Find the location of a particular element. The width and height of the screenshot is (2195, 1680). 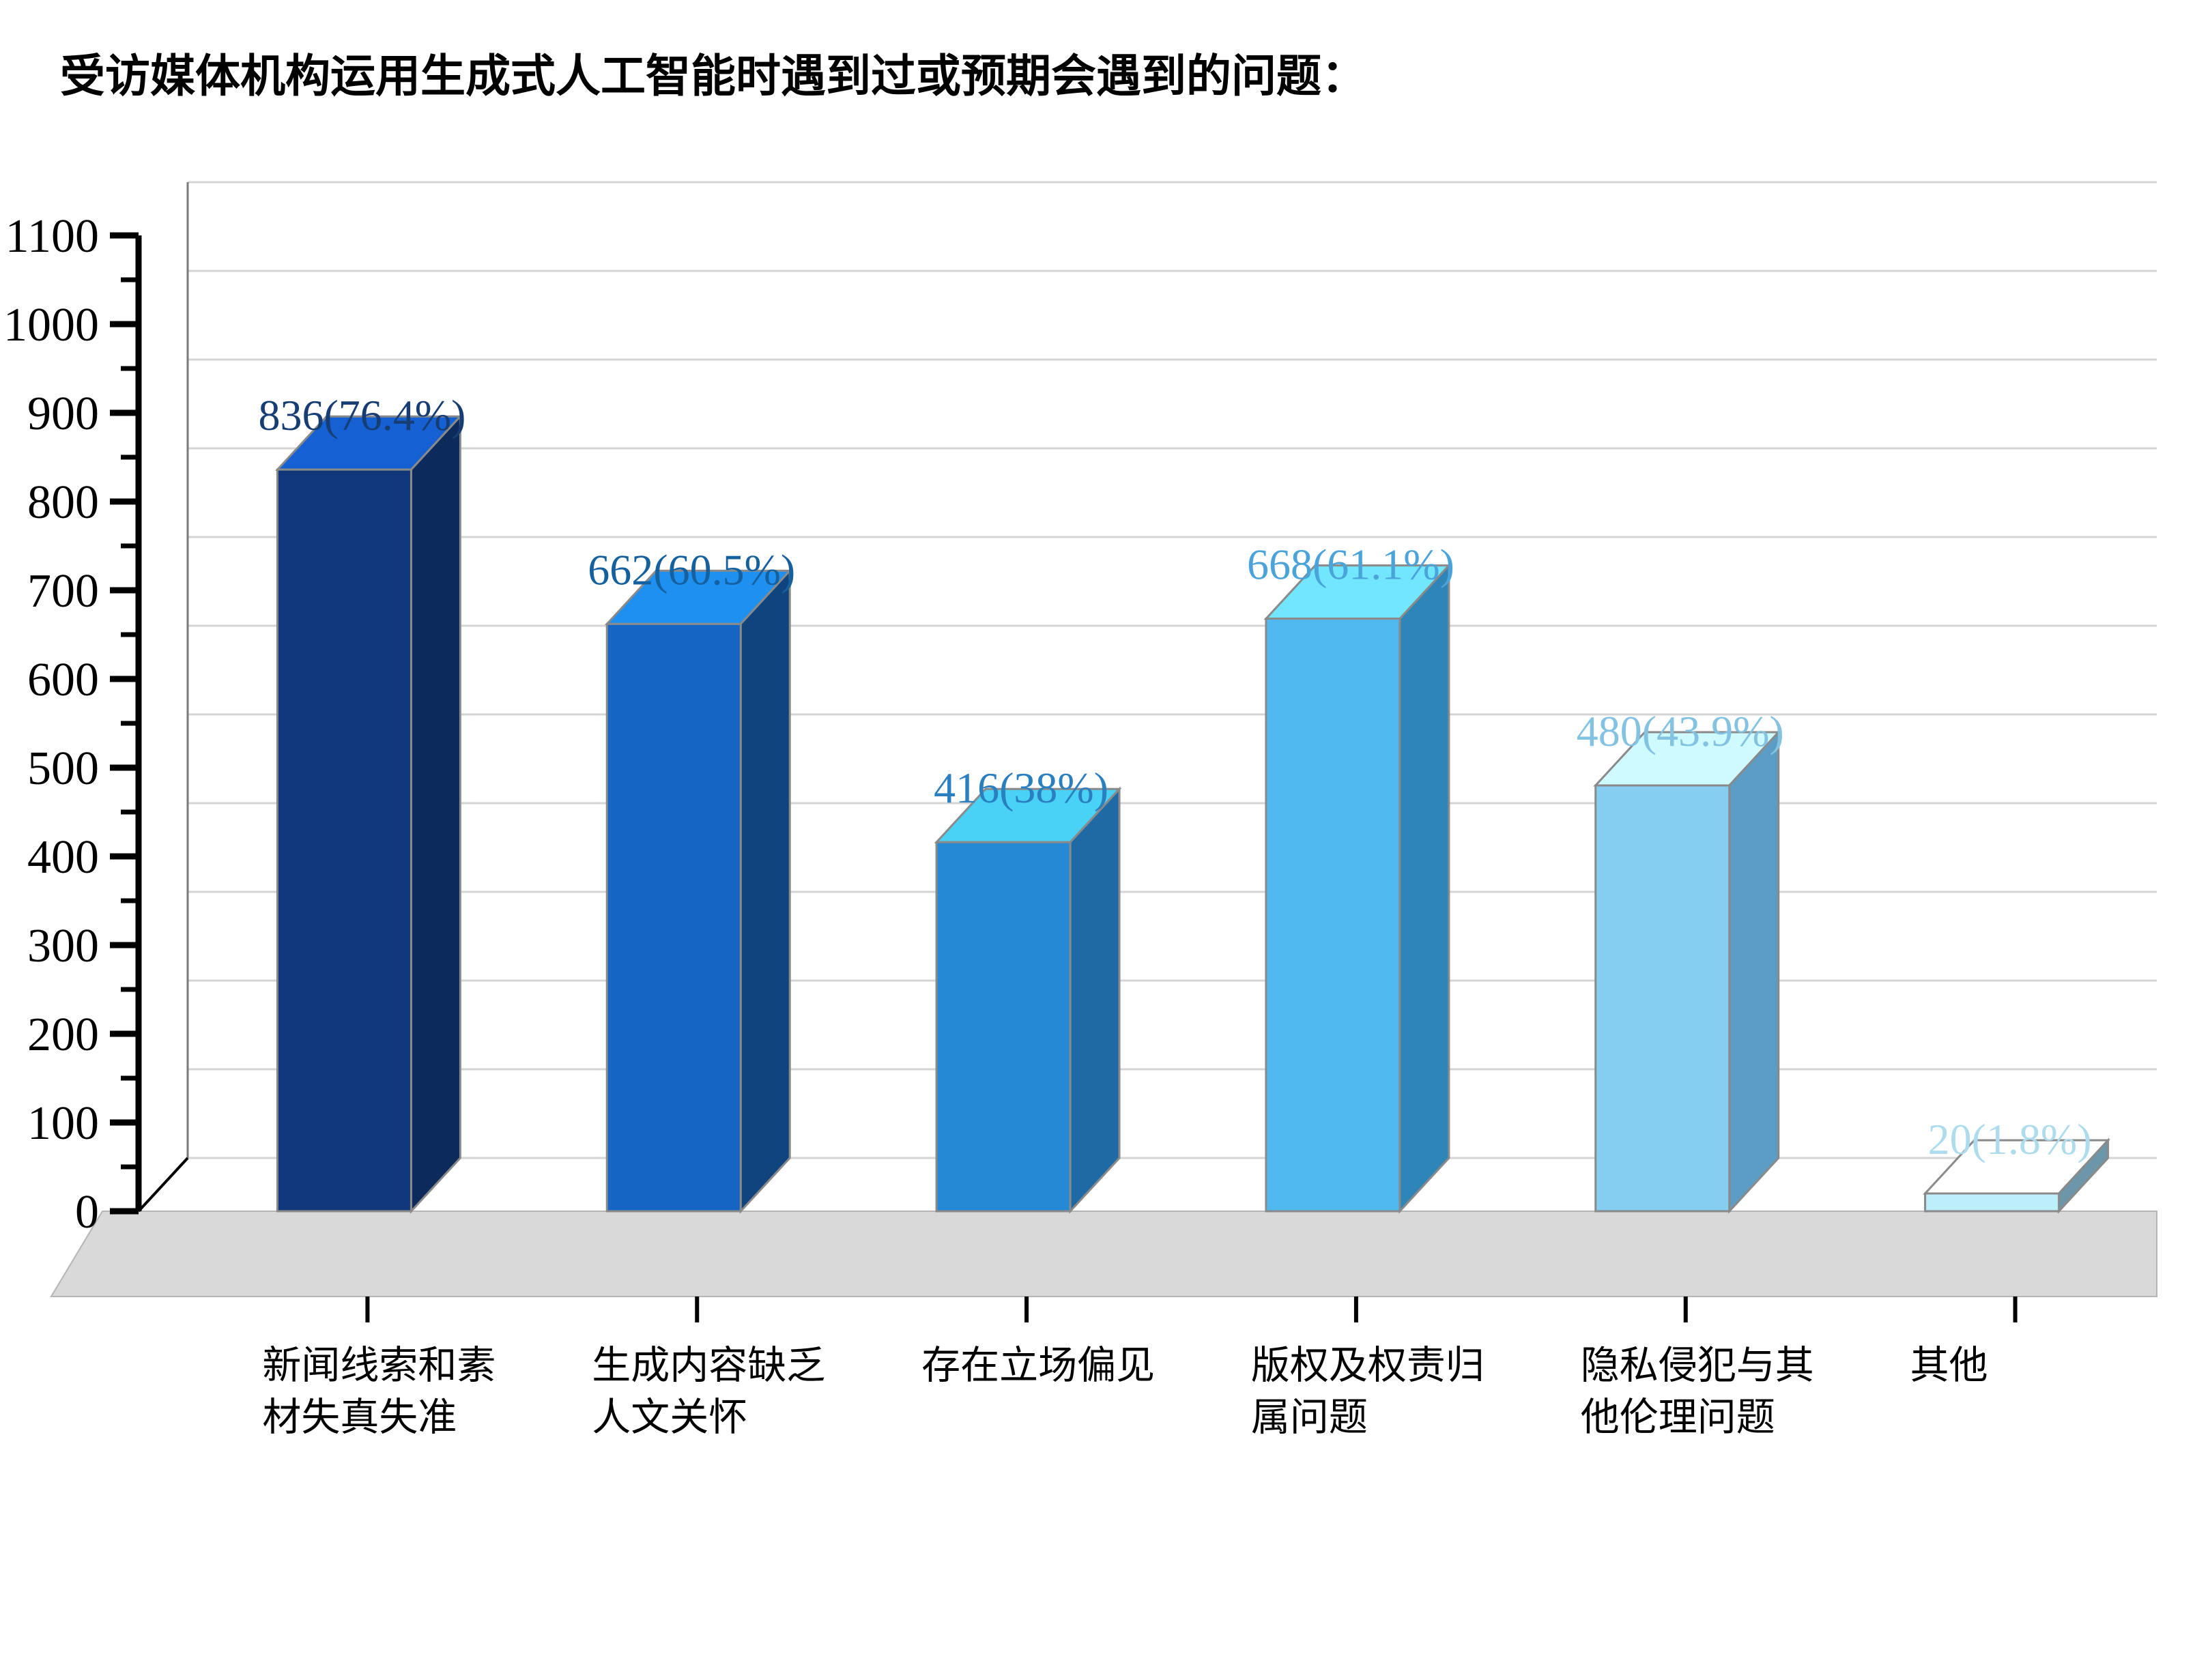

axis-depth-edge is located at coordinates (163, 1185).